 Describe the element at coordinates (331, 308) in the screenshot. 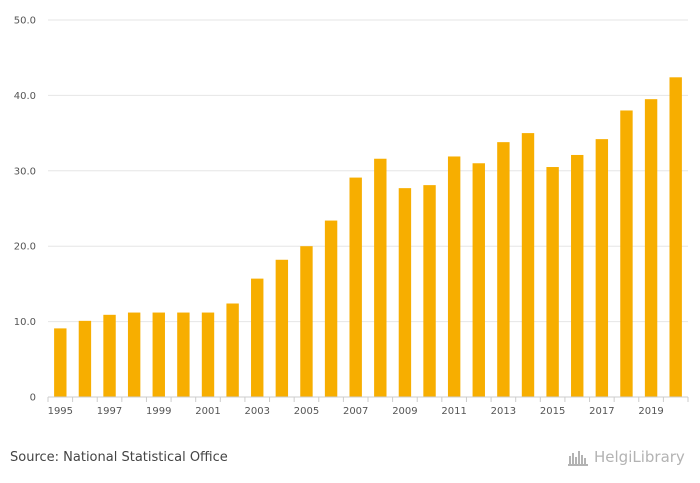

I see `bar-2006` at that location.